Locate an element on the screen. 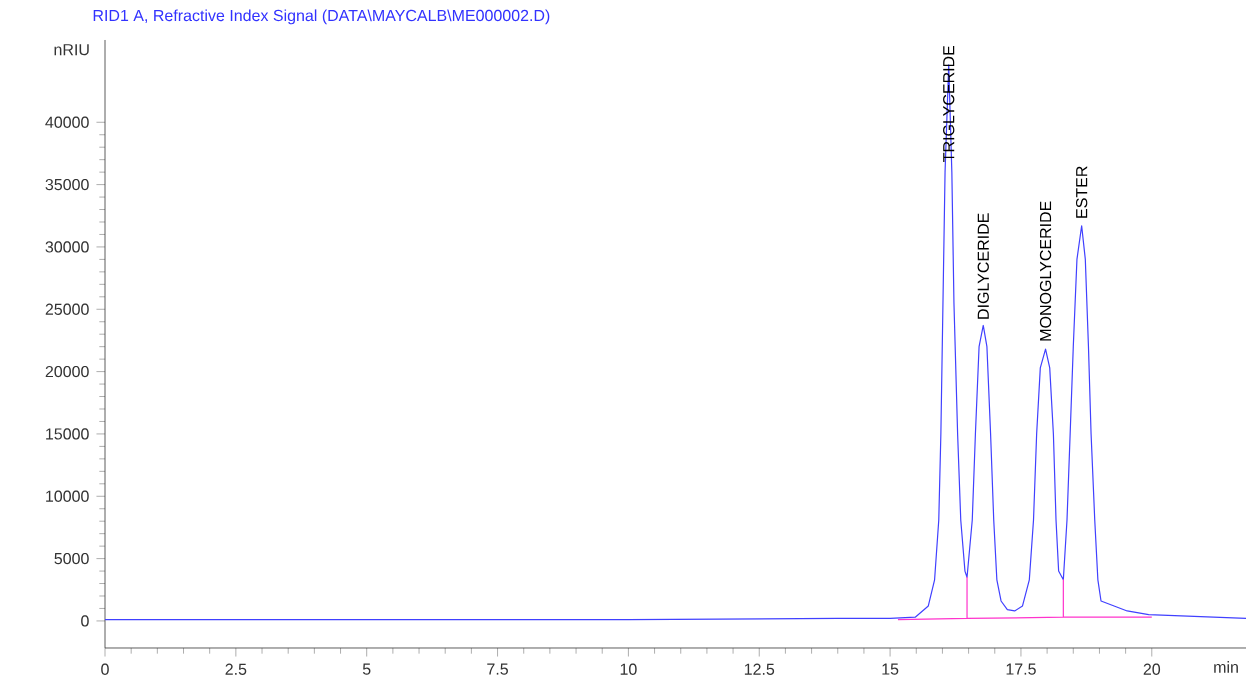 The height and width of the screenshot is (679, 1249). x-tick-label: 5 is located at coordinates (366, 669).